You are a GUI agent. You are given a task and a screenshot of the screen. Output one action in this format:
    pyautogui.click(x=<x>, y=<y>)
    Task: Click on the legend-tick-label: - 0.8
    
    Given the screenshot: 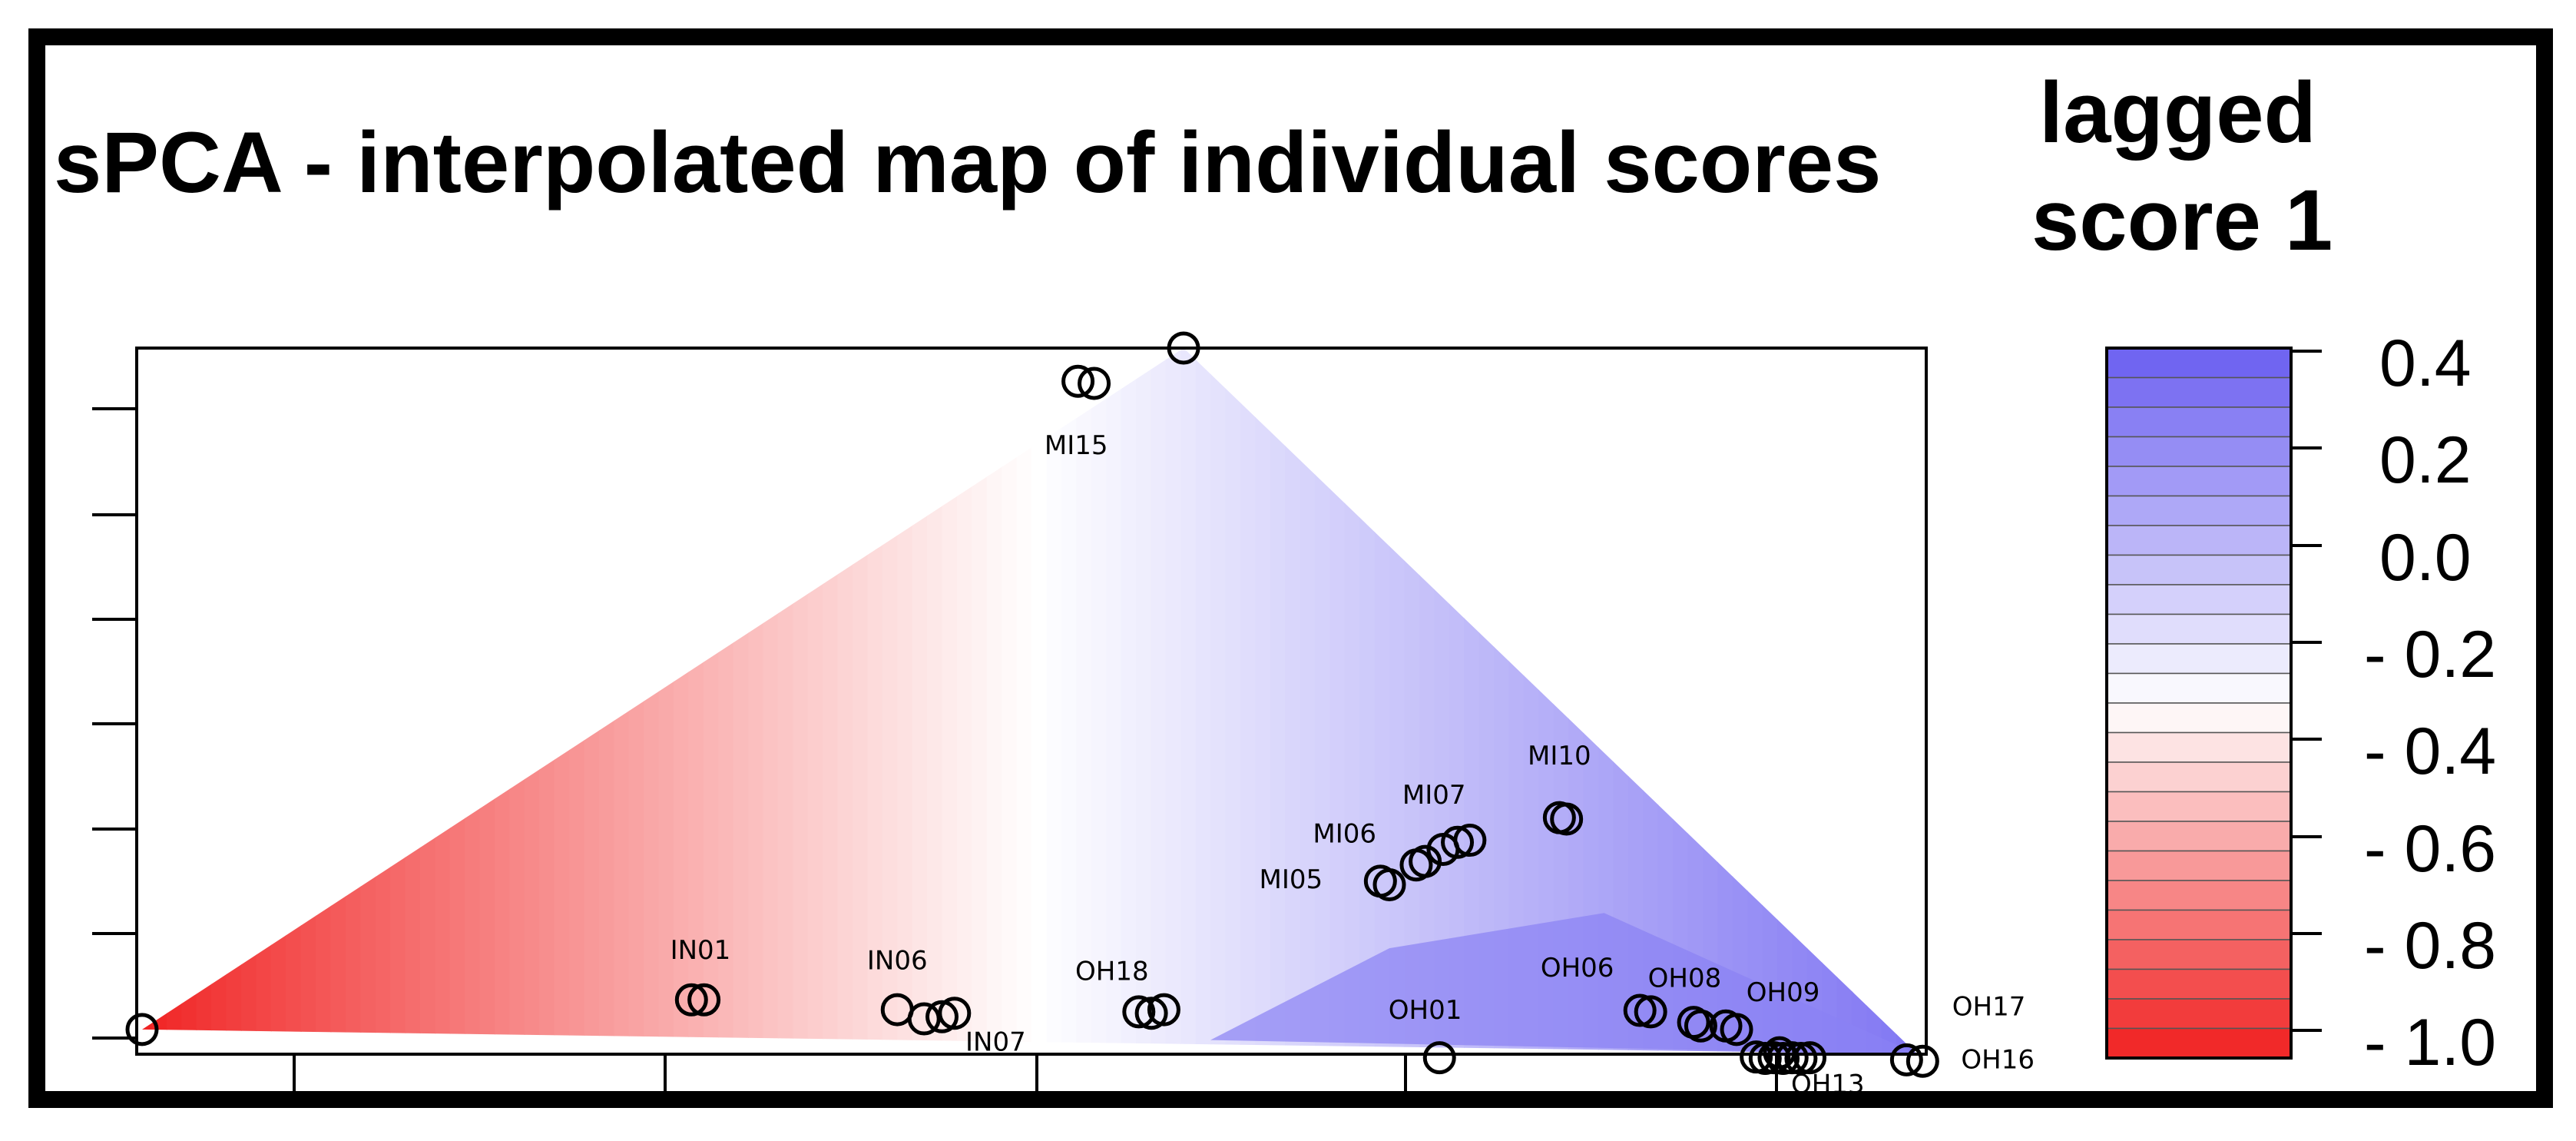 What is the action you would take?
    pyautogui.click(x=2430, y=946)
    